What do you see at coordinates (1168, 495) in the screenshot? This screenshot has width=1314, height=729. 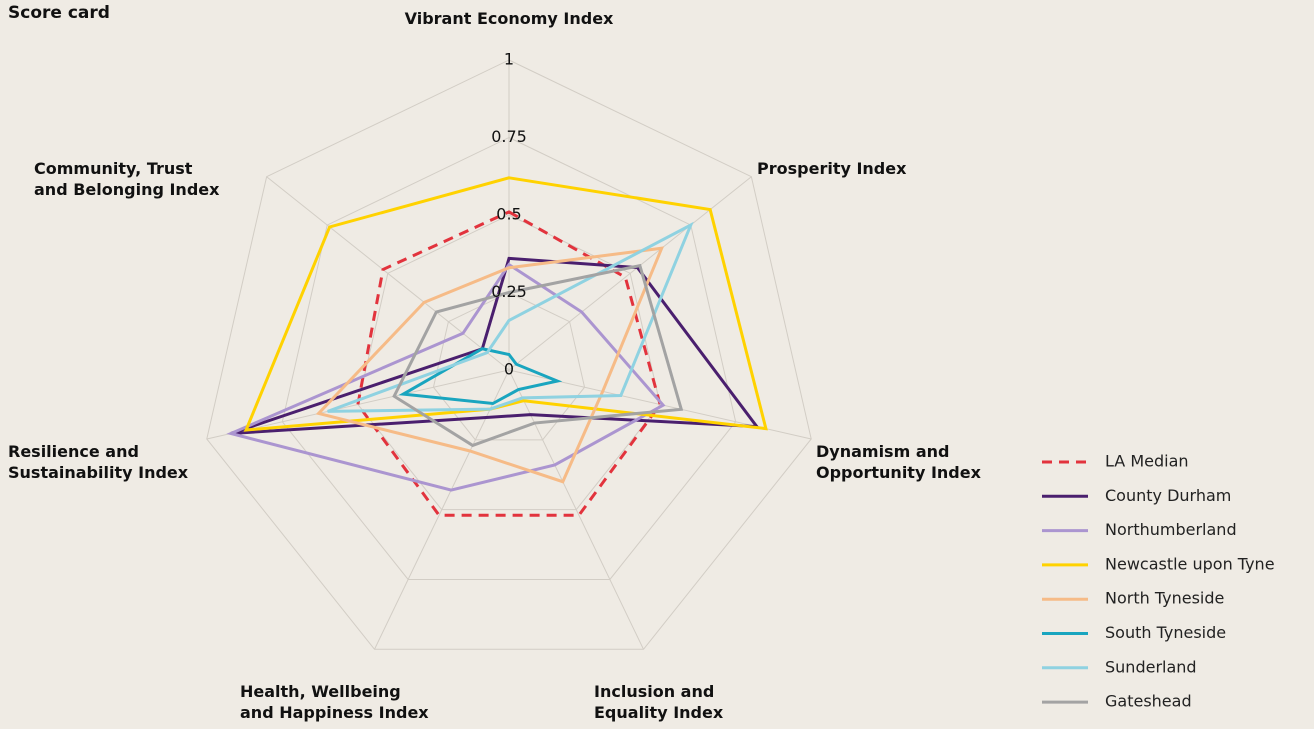 I see `legend-label: County Durham` at bounding box center [1168, 495].